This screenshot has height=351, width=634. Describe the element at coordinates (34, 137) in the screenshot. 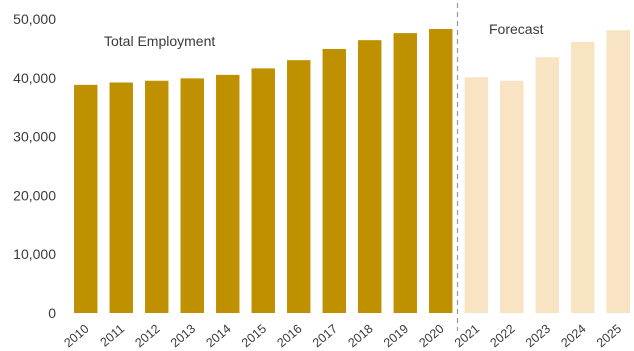

I see `y-tick-label: 30,000` at that location.